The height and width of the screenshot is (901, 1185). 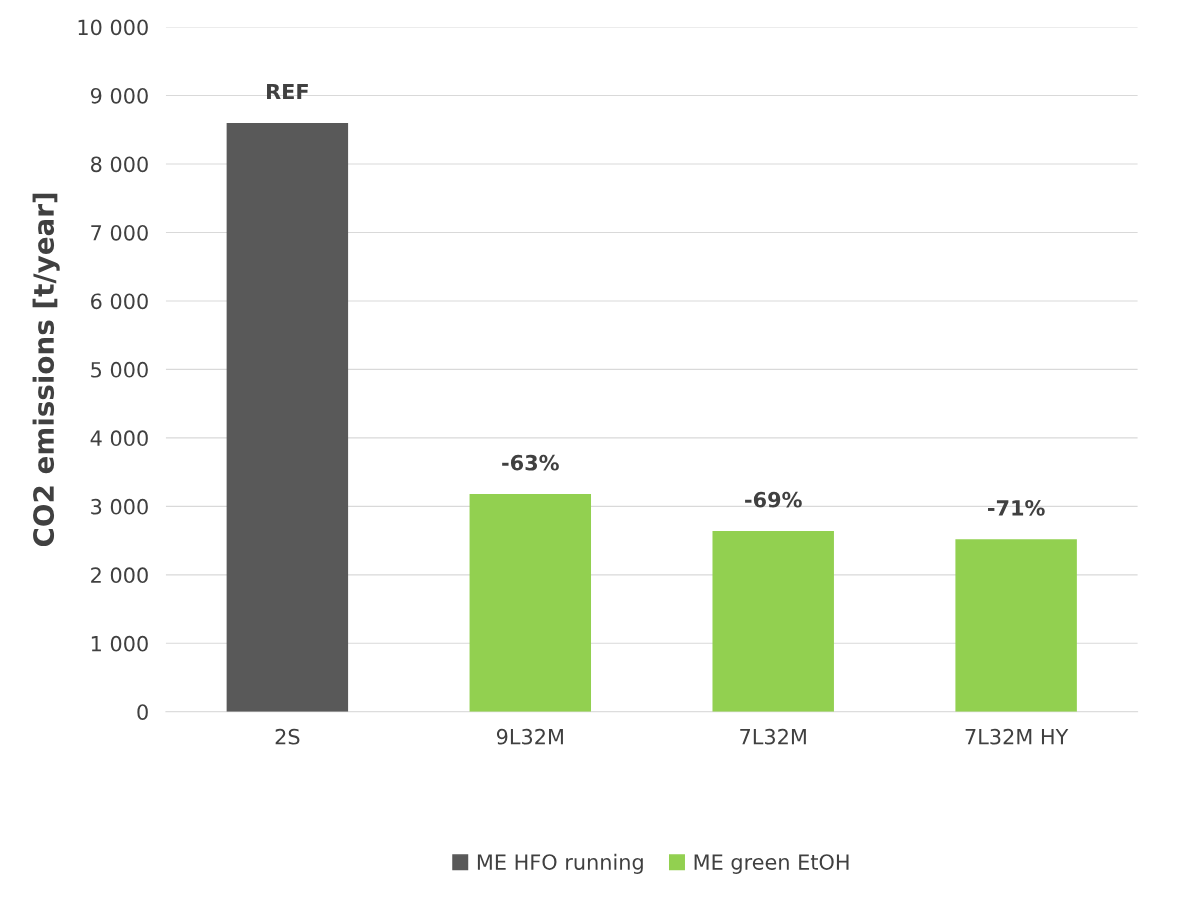 What do you see at coordinates (119, 232) in the screenshot?
I see `y-tick-label: 7 000` at bounding box center [119, 232].